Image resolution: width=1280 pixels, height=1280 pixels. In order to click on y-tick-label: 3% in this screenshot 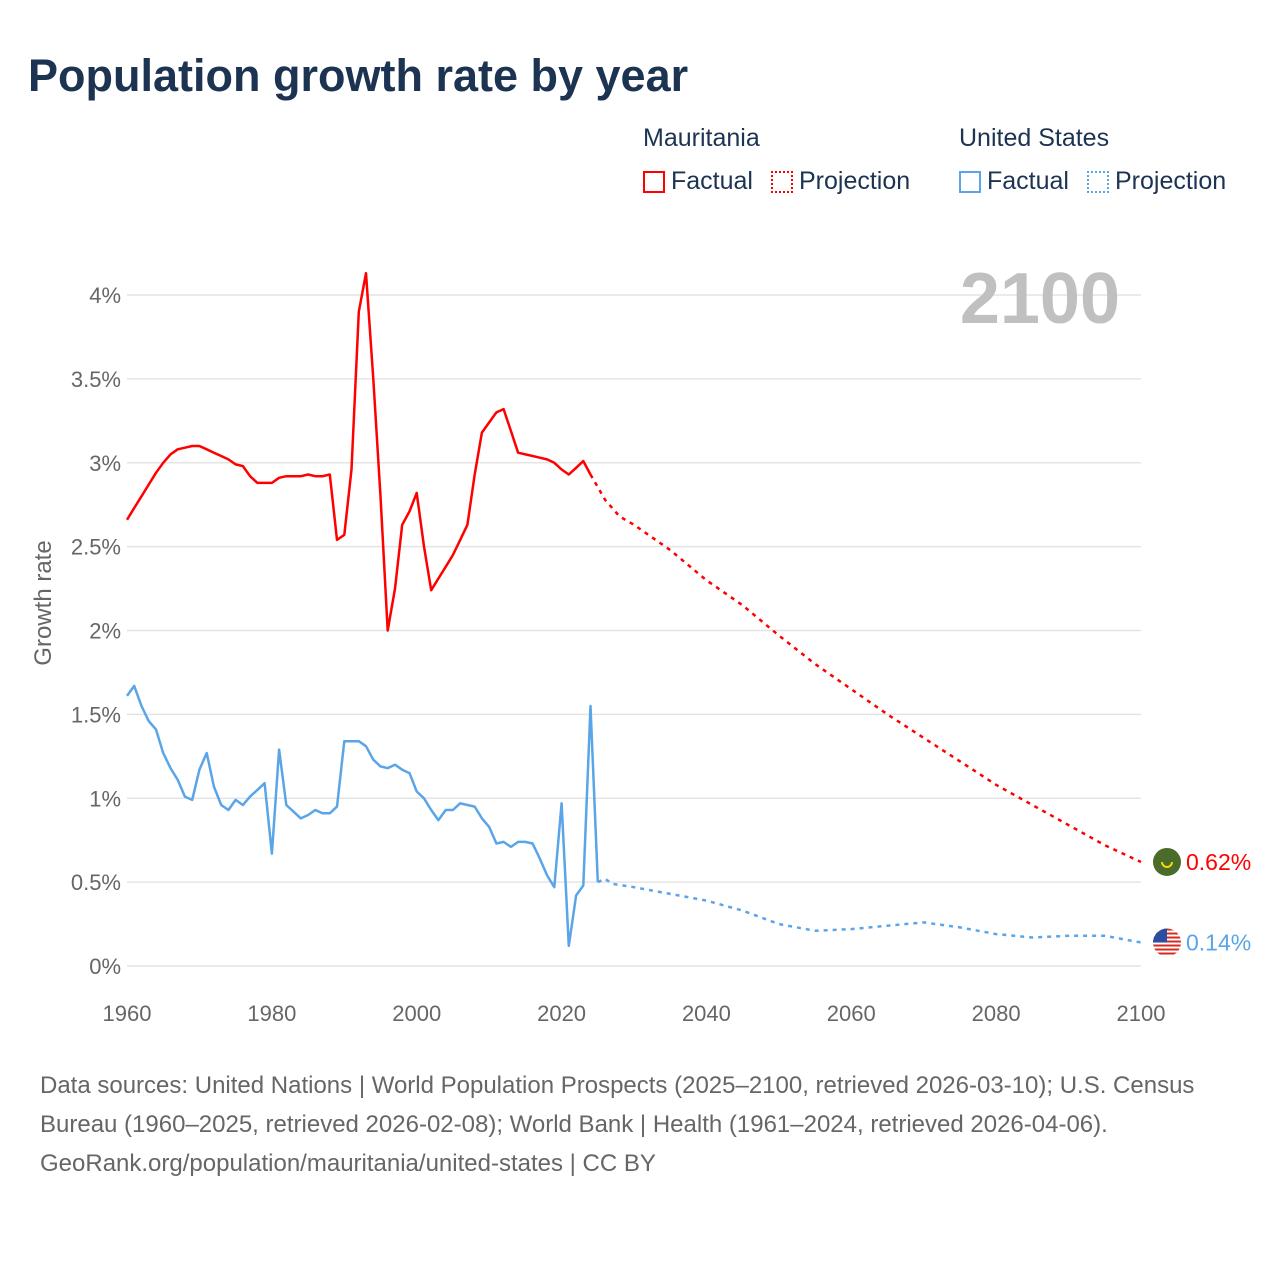, I will do `click(105, 463)`.